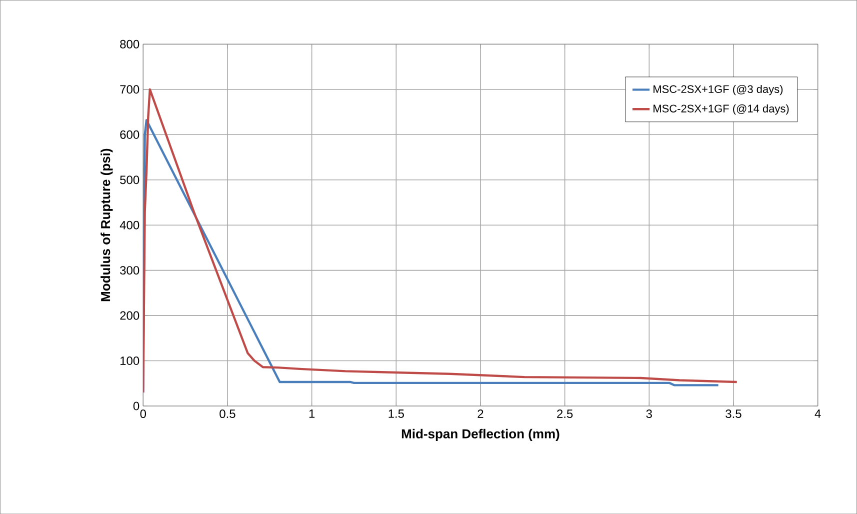 Image resolution: width=857 pixels, height=514 pixels. What do you see at coordinates (130, 134) in the screenshot?
I see `y-tick-label: 600` at bounding box center [130, 134].